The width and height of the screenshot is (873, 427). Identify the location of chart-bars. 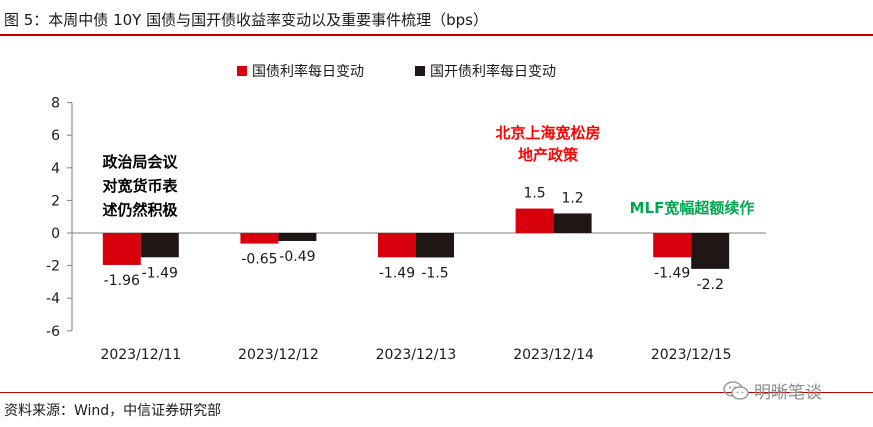
(416, 238).